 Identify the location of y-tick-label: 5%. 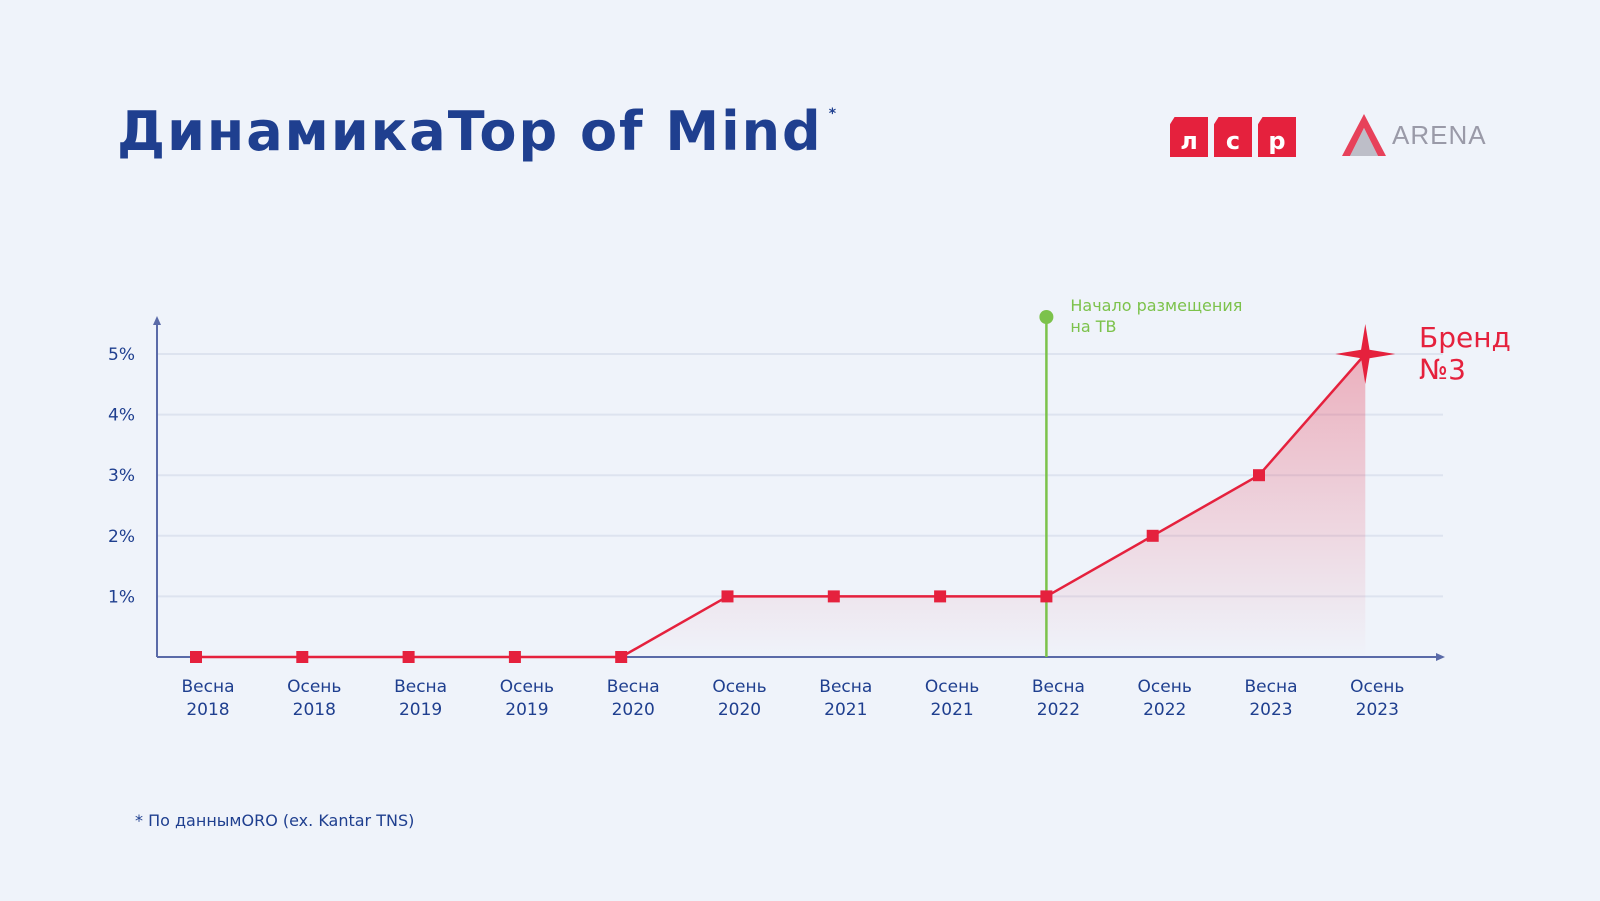
(121, 355).